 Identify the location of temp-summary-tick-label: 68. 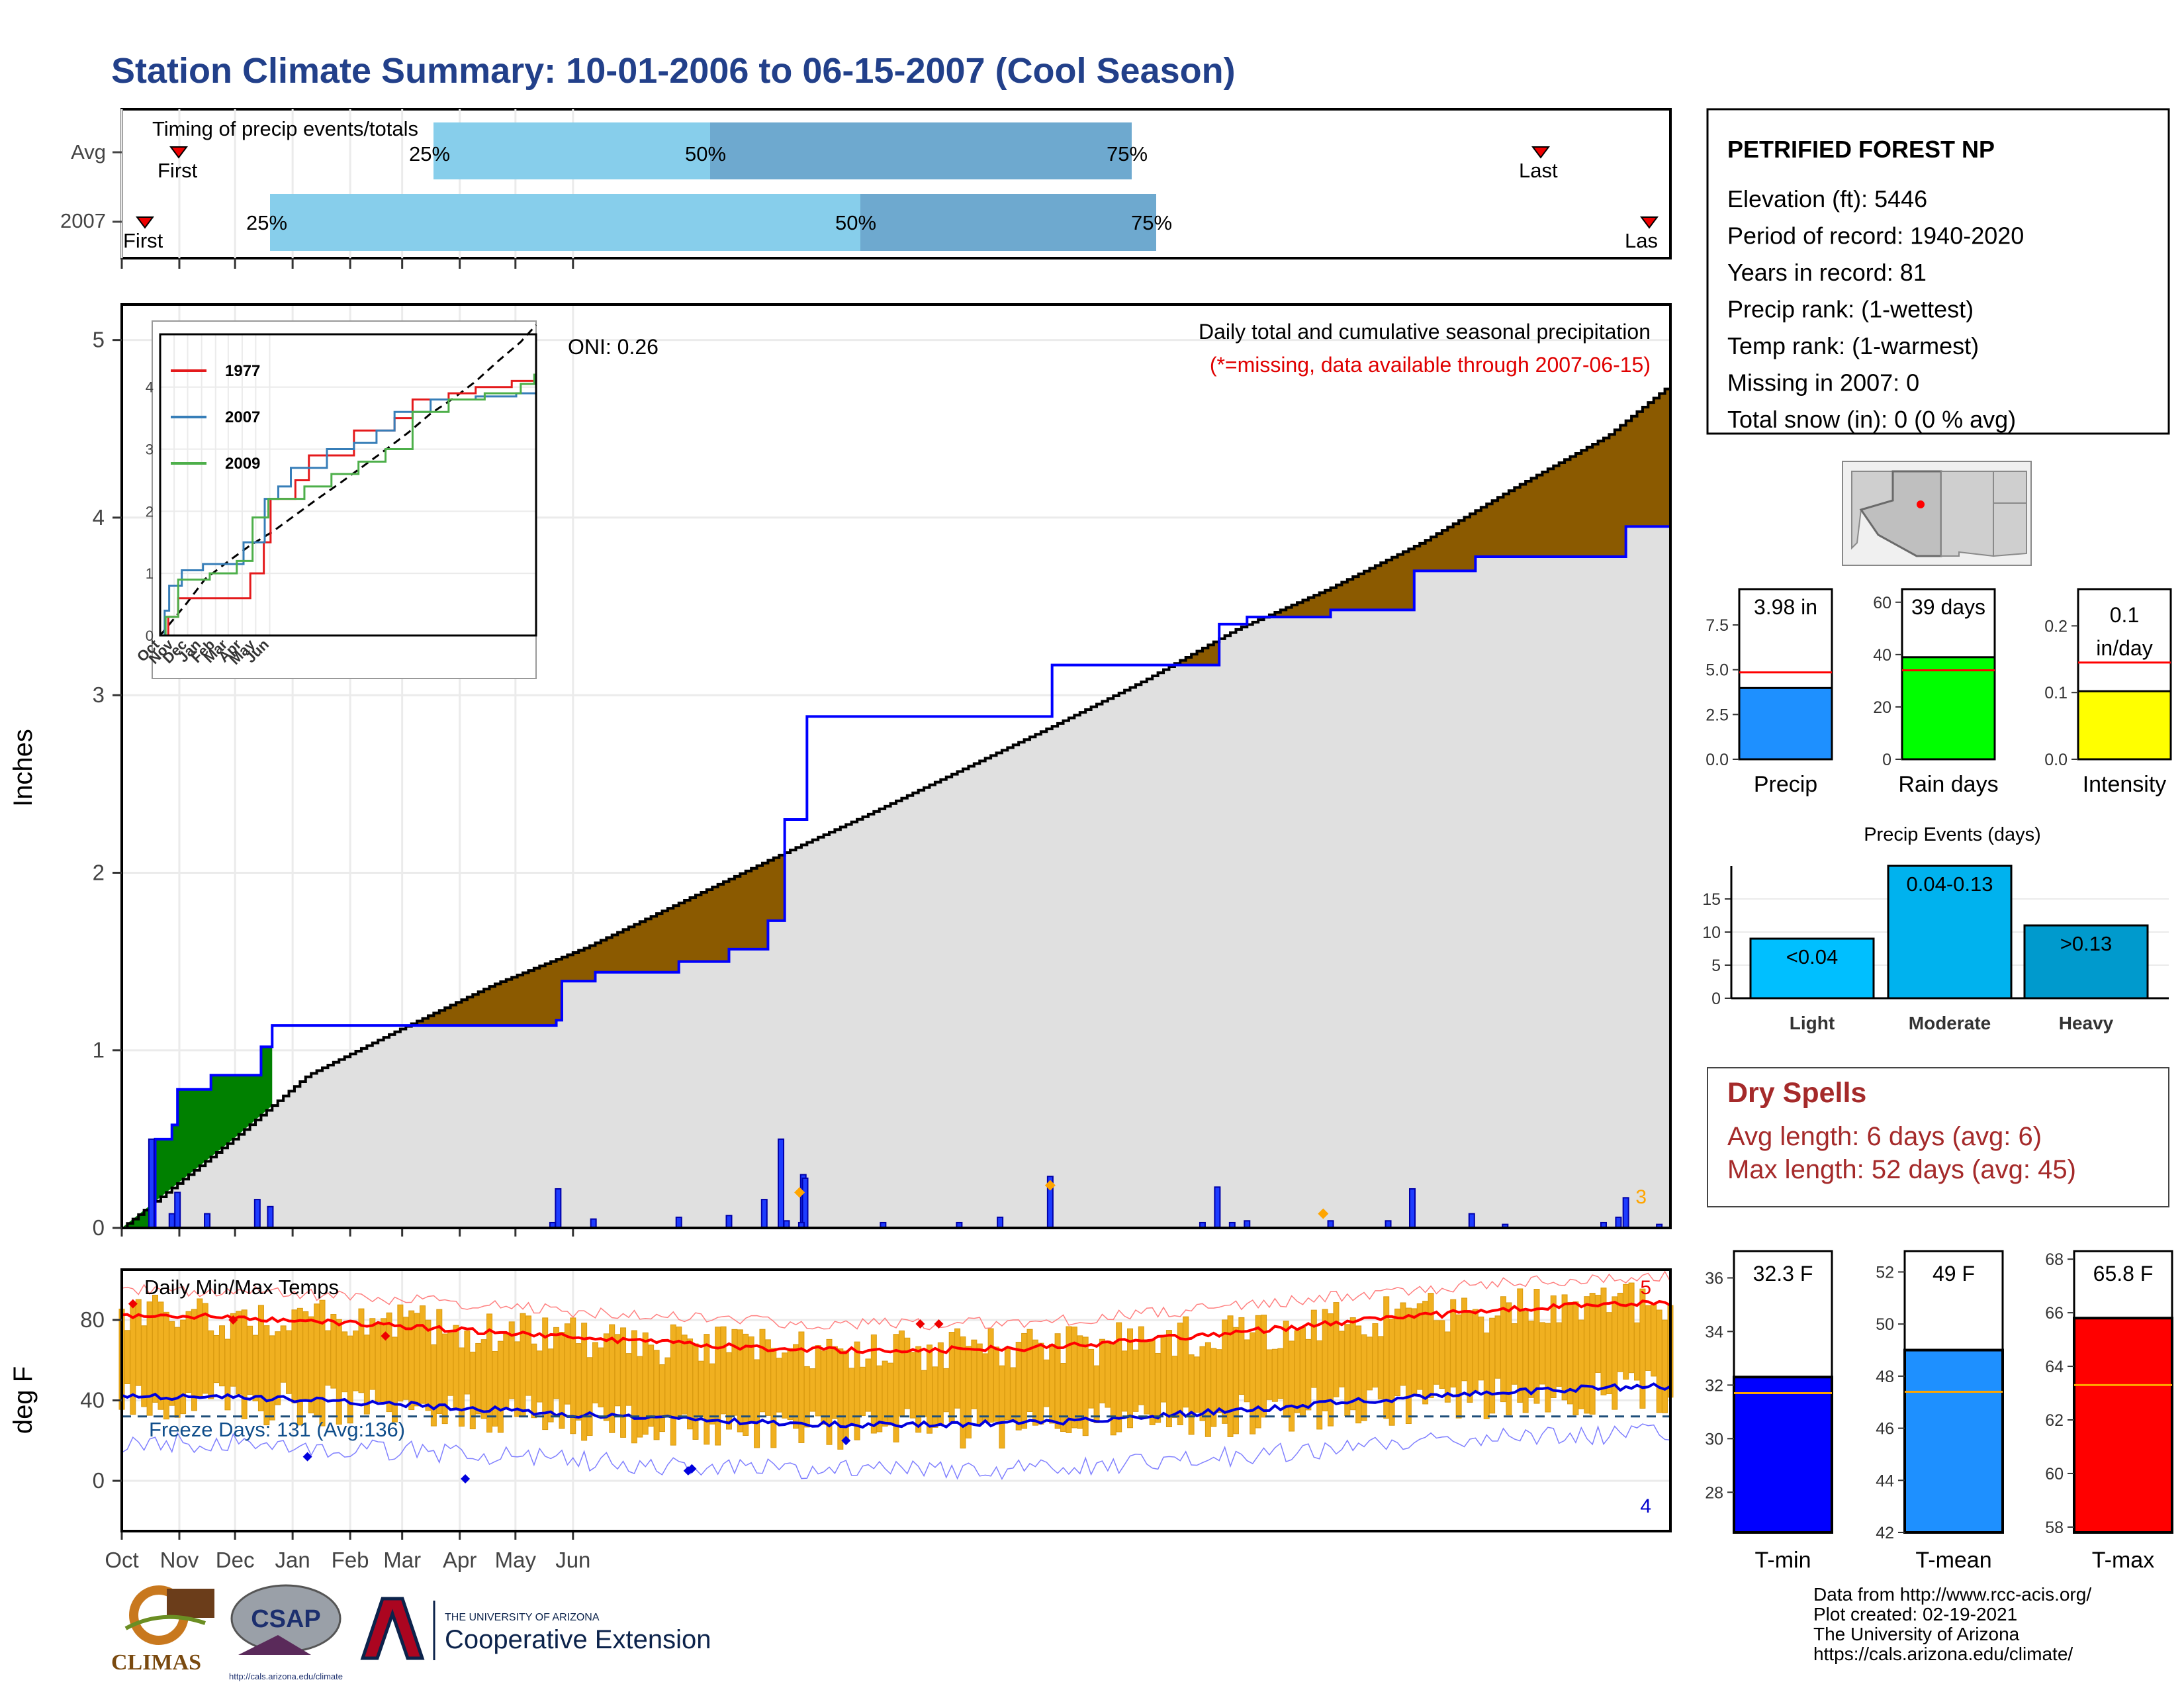
(2054, 1259).